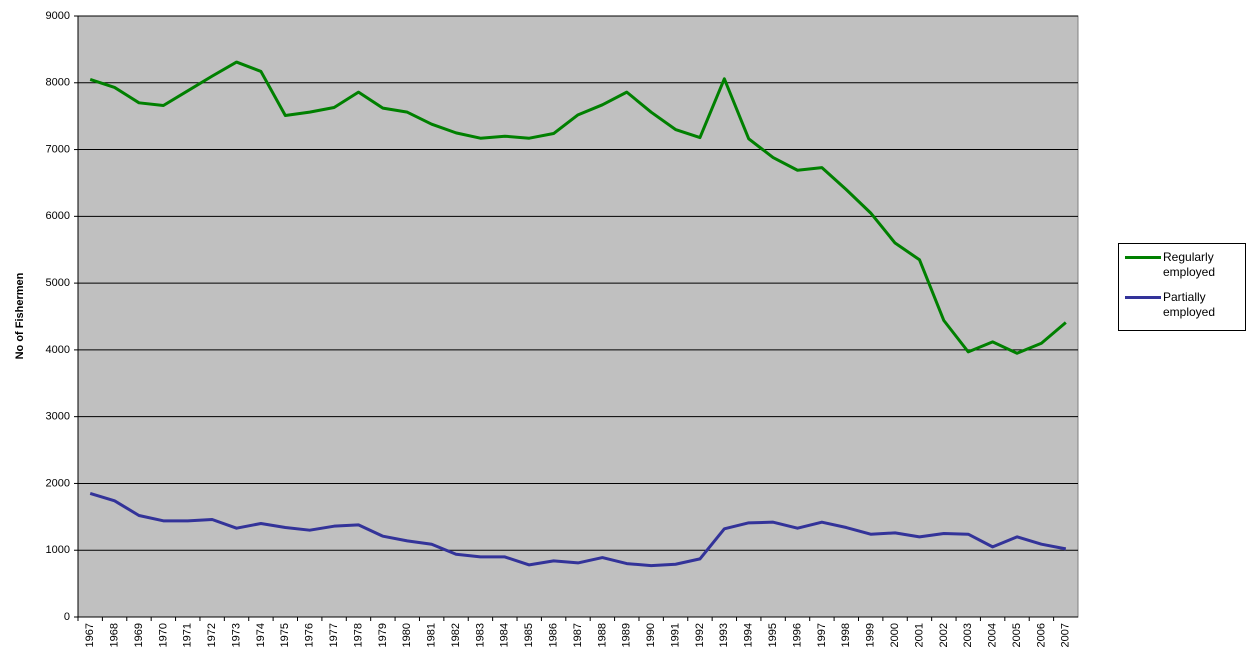 The height and width of the screenshot is (657, 1249). Describe the element at coordinates (236, 635) in the screenshot. I see `x-tick-label: 1973` at that location.